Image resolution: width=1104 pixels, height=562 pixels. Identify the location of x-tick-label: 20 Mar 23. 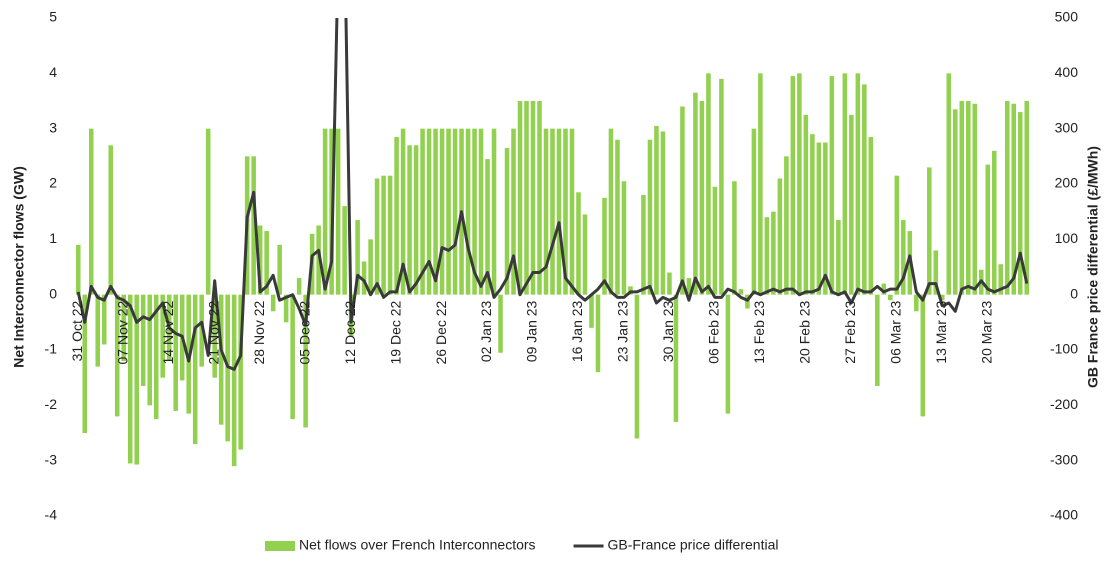
(986, 331).